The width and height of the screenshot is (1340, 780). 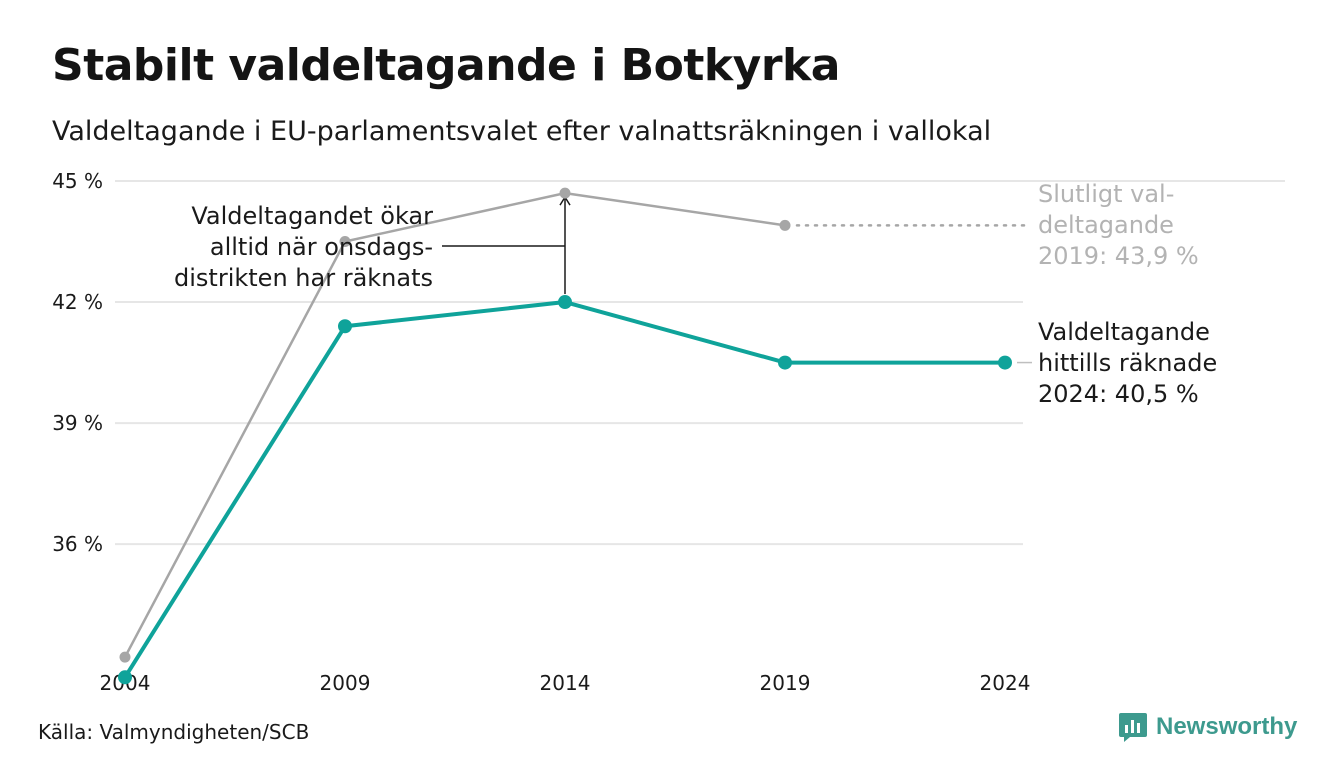 What do you see at coordinates (345, 683) in the screenshot?
I see `x-tick-label: 2009` at bounding box center [345, 683].